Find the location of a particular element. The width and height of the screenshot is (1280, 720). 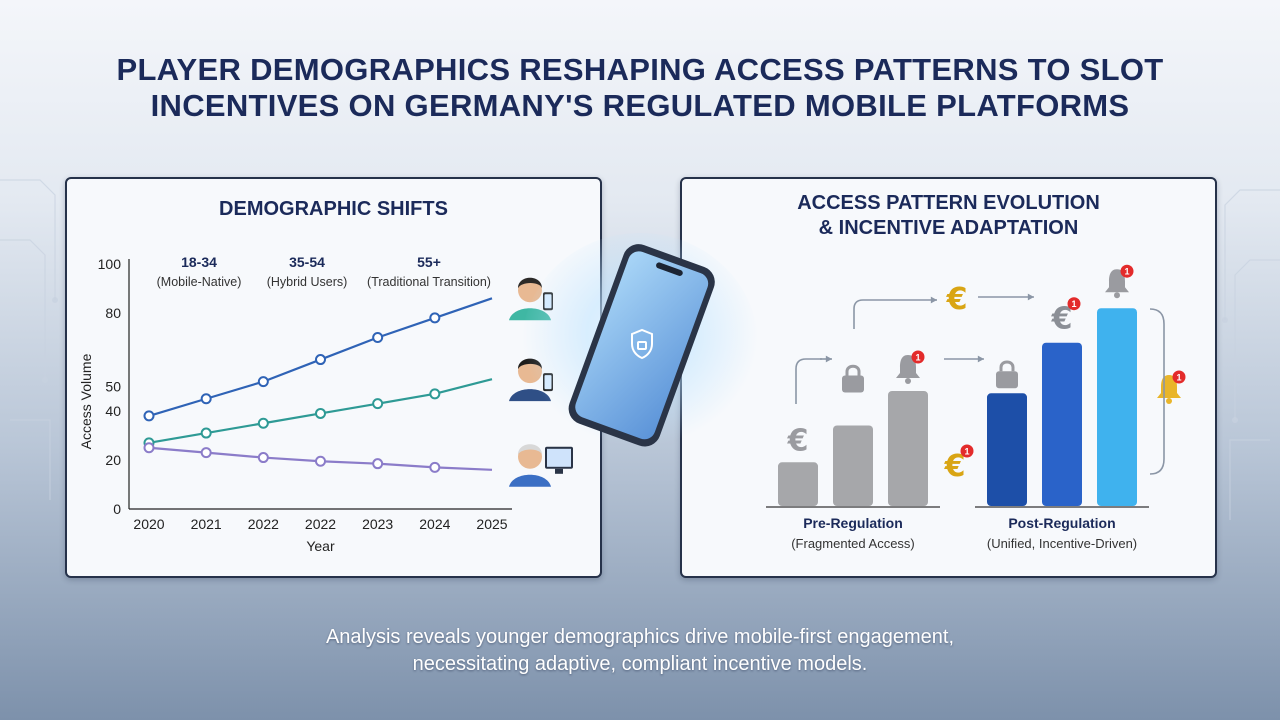

y-tick-label: 80 is located at coordinates (113, 313).